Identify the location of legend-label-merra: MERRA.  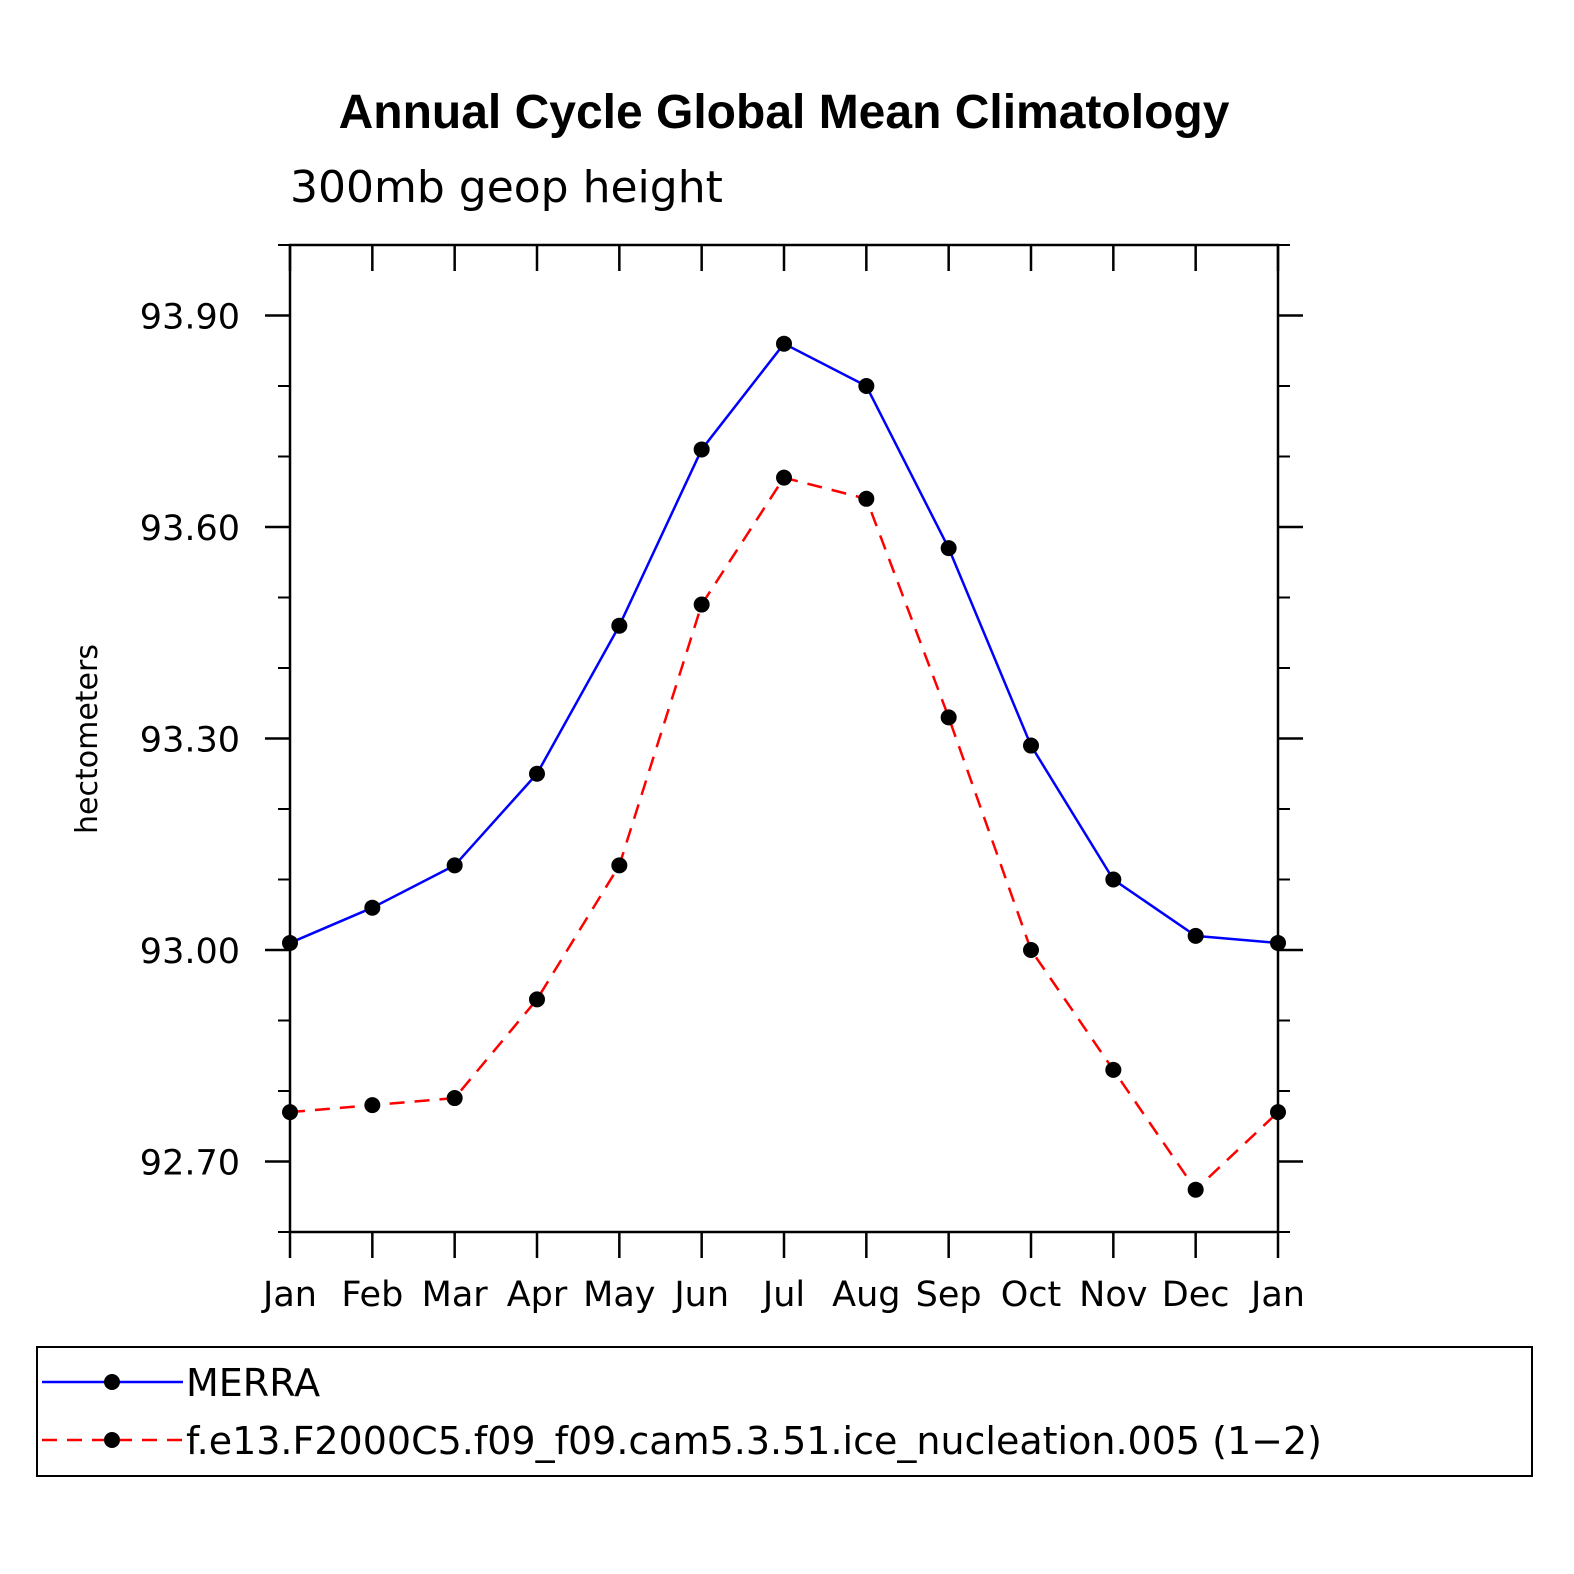
(253, 1383).